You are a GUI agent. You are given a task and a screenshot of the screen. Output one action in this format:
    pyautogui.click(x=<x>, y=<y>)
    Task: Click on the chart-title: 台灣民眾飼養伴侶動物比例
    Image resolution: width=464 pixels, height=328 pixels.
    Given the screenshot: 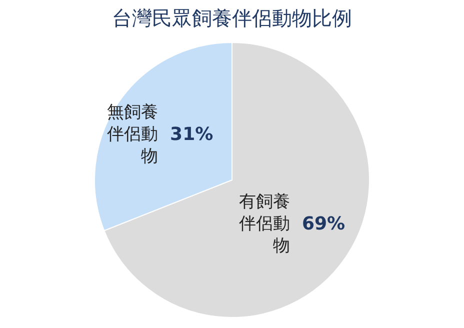 What is the action you would take?
    pyautogui.click(x=232, y=18)
    